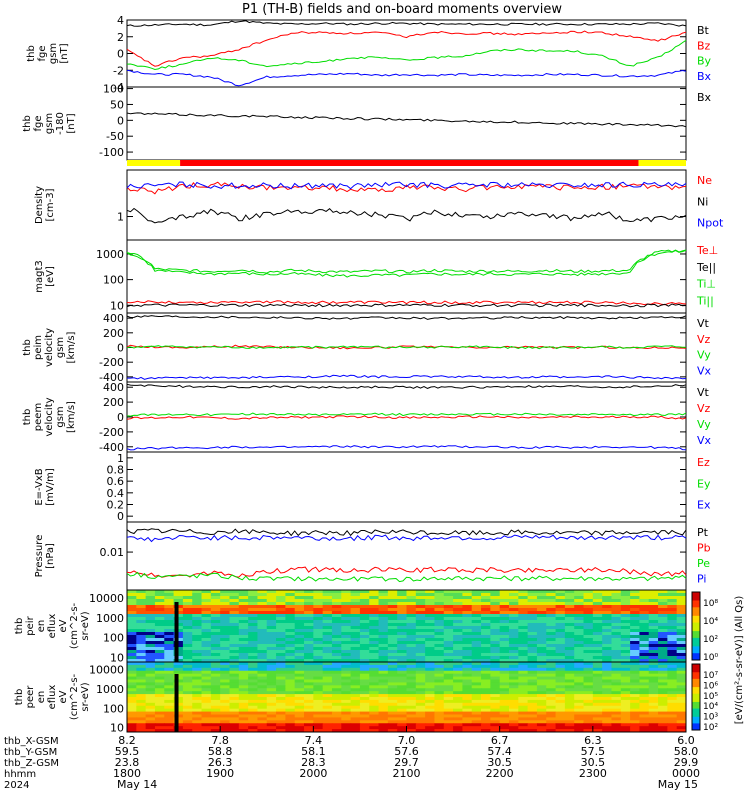 Image resolution: width=750 pixels, height=804 pixels. Describe the element at coordinates (406, 78) in the screenshot. I see `series-line-fgs` at that location.